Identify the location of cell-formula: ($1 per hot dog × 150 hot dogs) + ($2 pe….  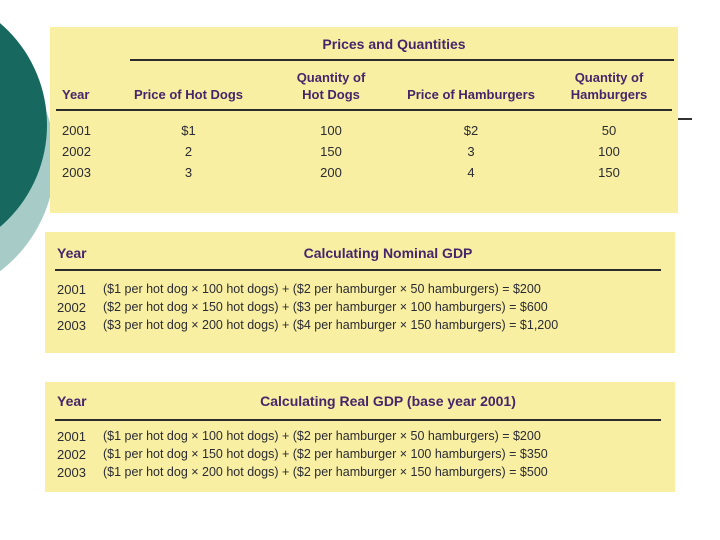
(325, 454).